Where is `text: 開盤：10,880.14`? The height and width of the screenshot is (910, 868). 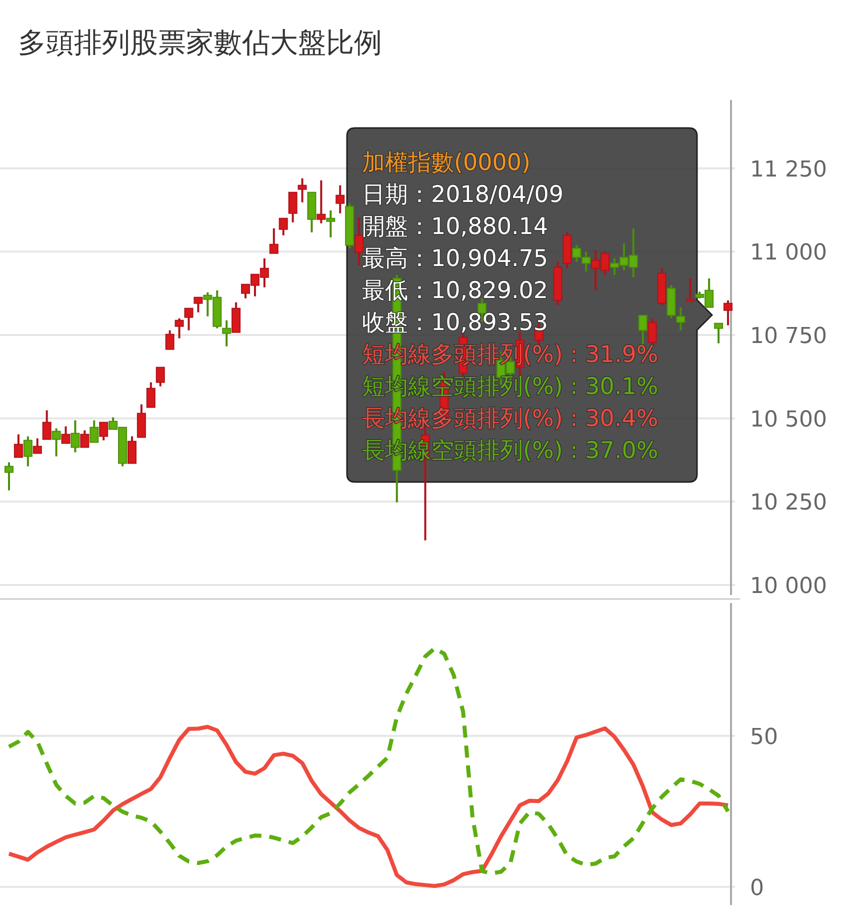
text: 開盤：10,880.14 is located at coordinates (455, 227).